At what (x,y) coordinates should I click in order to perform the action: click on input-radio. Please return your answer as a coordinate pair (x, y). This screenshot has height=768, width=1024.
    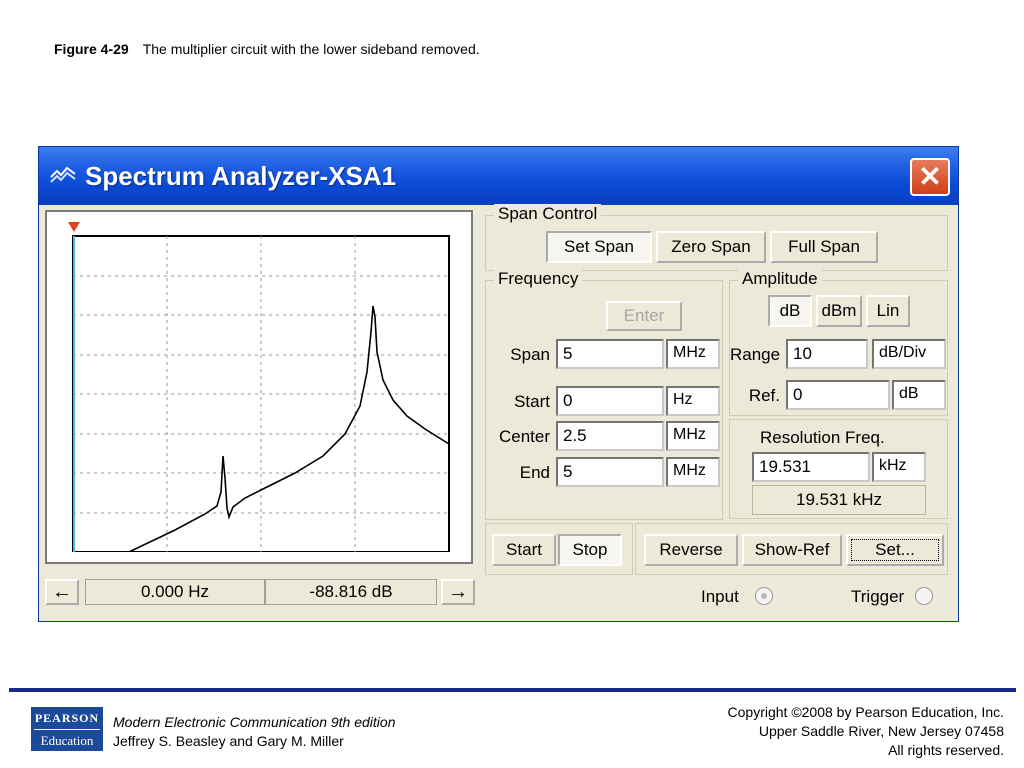
    Looking at the image, I should click on (764, 596).